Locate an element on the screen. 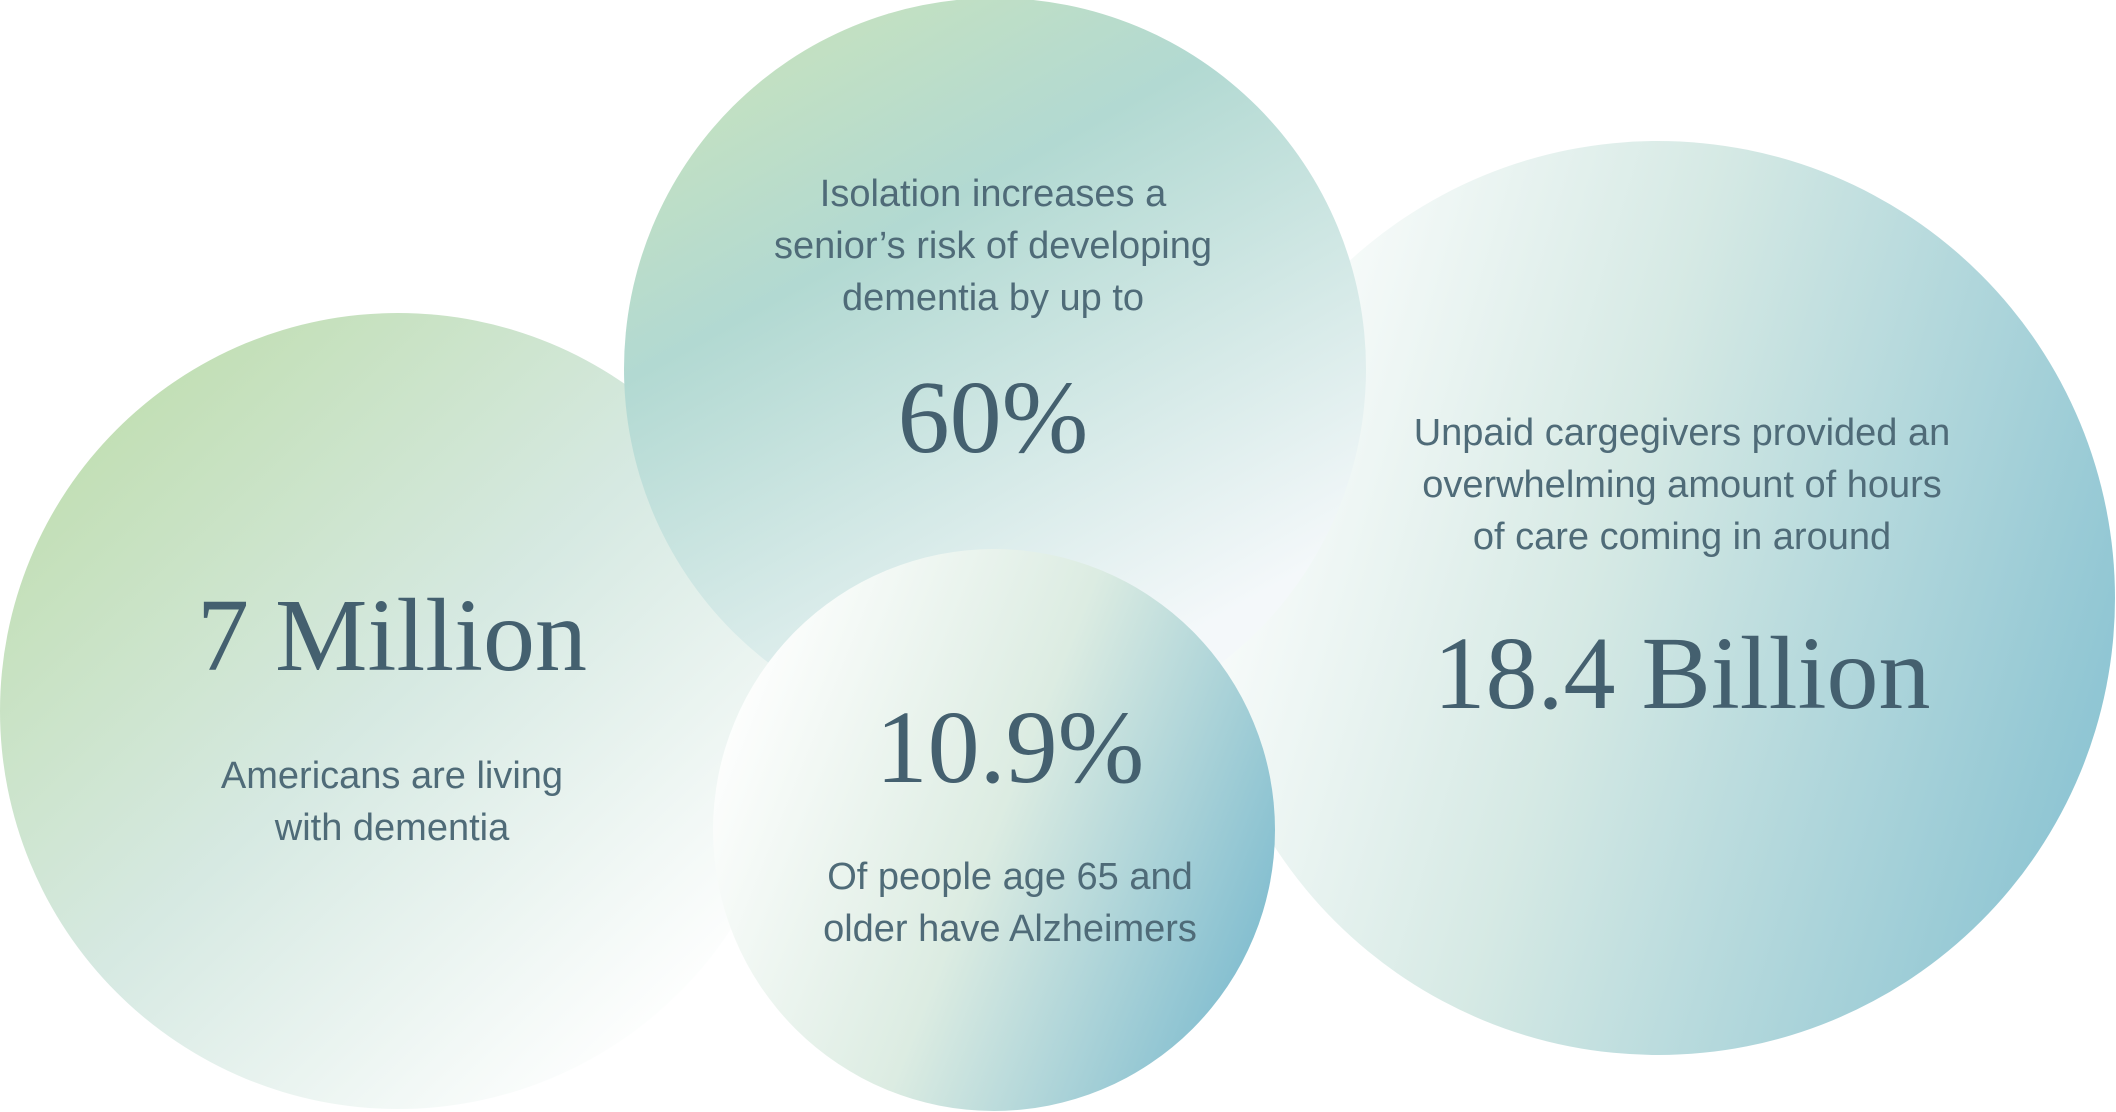 This screenshot has width=2116, height=1112. circle is located at coordinates (994, 830).